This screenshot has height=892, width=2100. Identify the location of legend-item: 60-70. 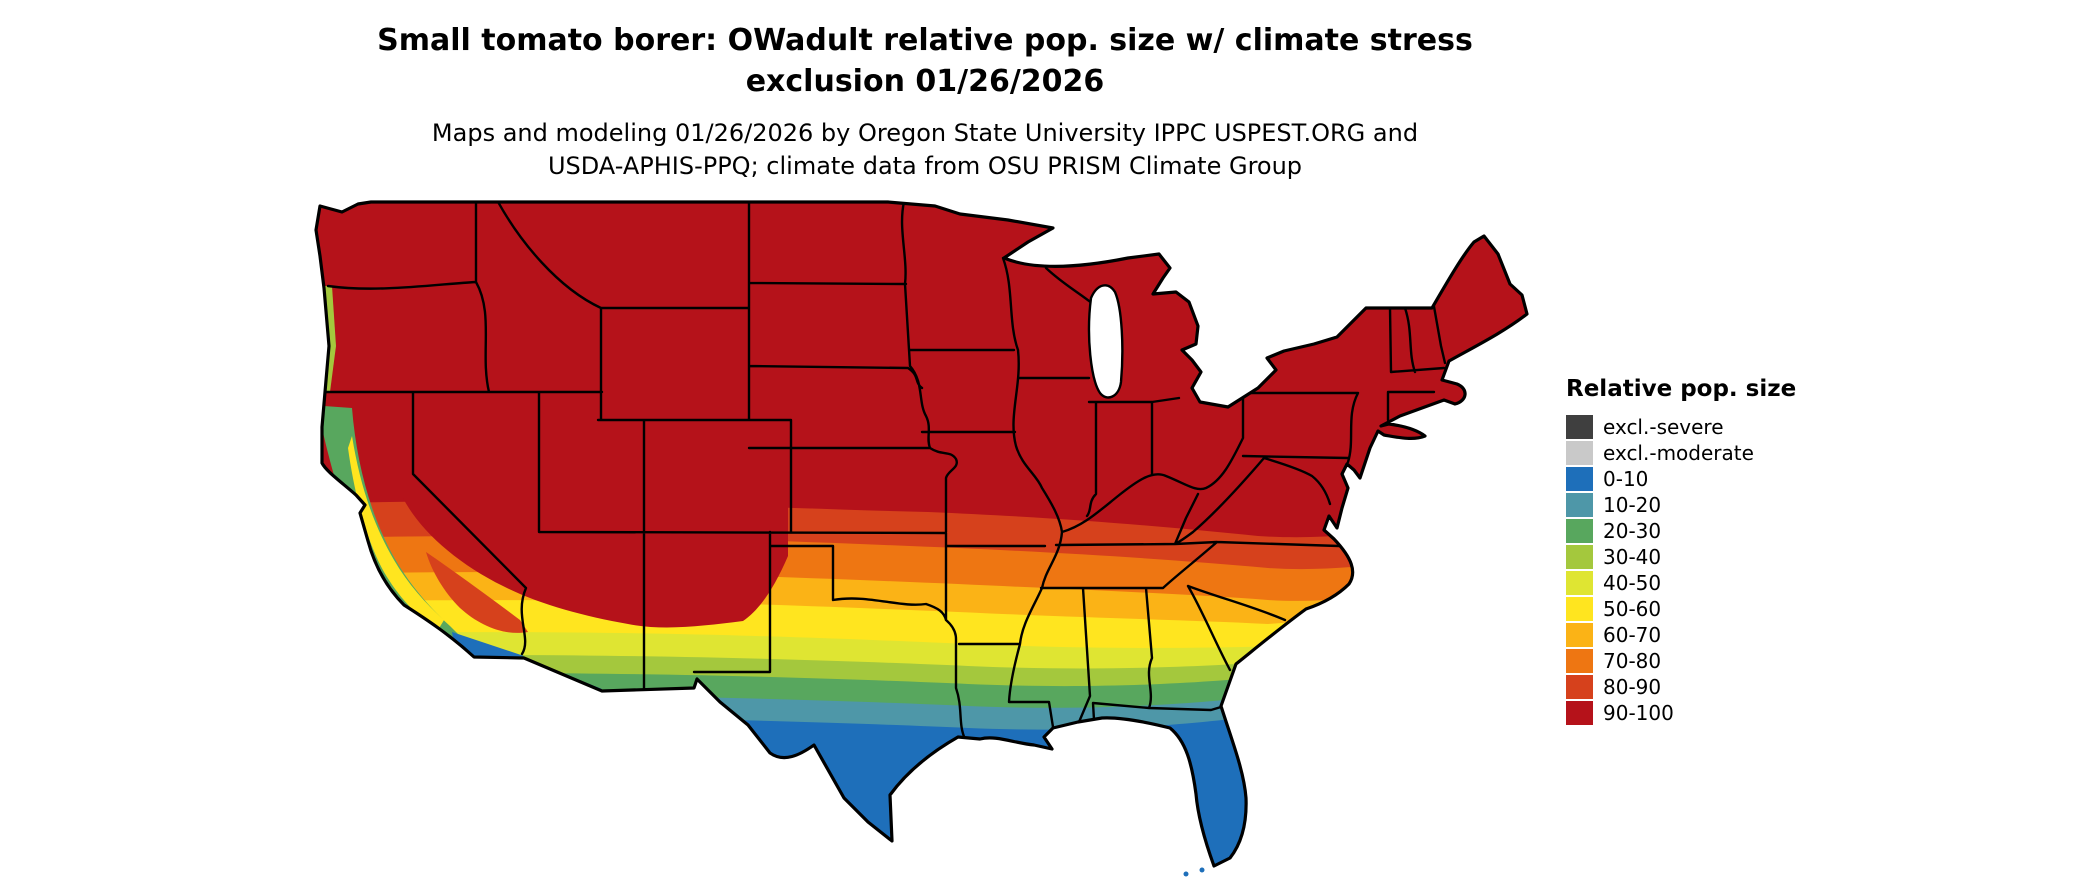
(1681, 634).